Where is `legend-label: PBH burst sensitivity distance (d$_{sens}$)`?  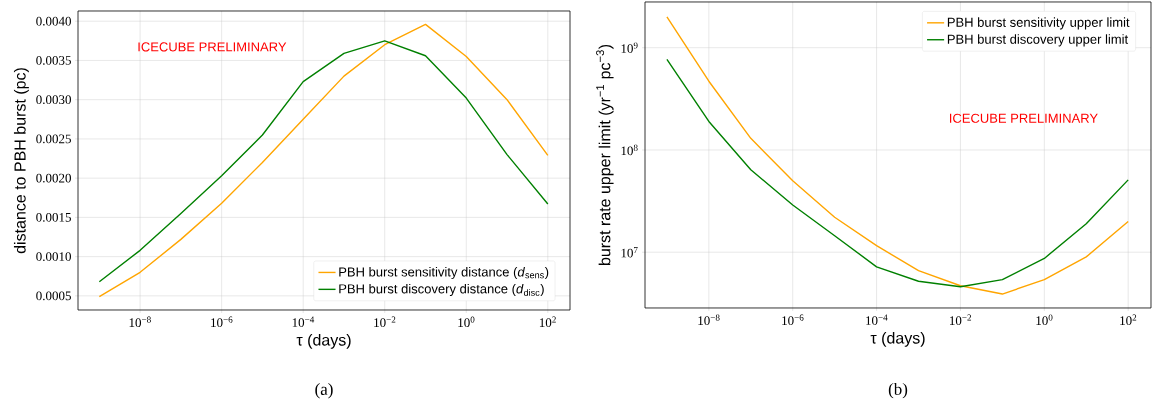
legend-label: PBH burst sensitivity distance (d$_{sens}$) is located at coordinates (444, 273).